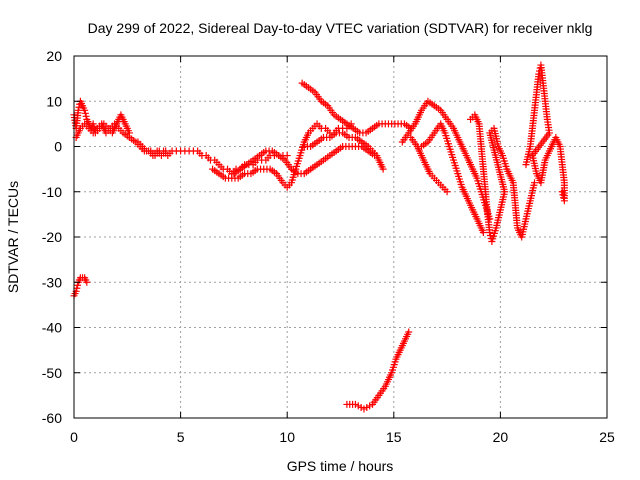  What do you see at coordinates (52, 192) in the screenshot?
I see `y-tick-label: -10` at bounding box center [52, 192].